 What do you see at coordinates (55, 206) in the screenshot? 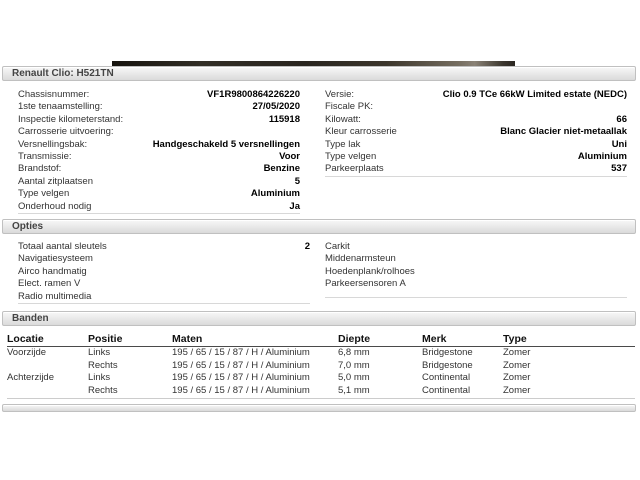
I see `info-label: Onderhoud nodig` at bounding box center [55, 206].